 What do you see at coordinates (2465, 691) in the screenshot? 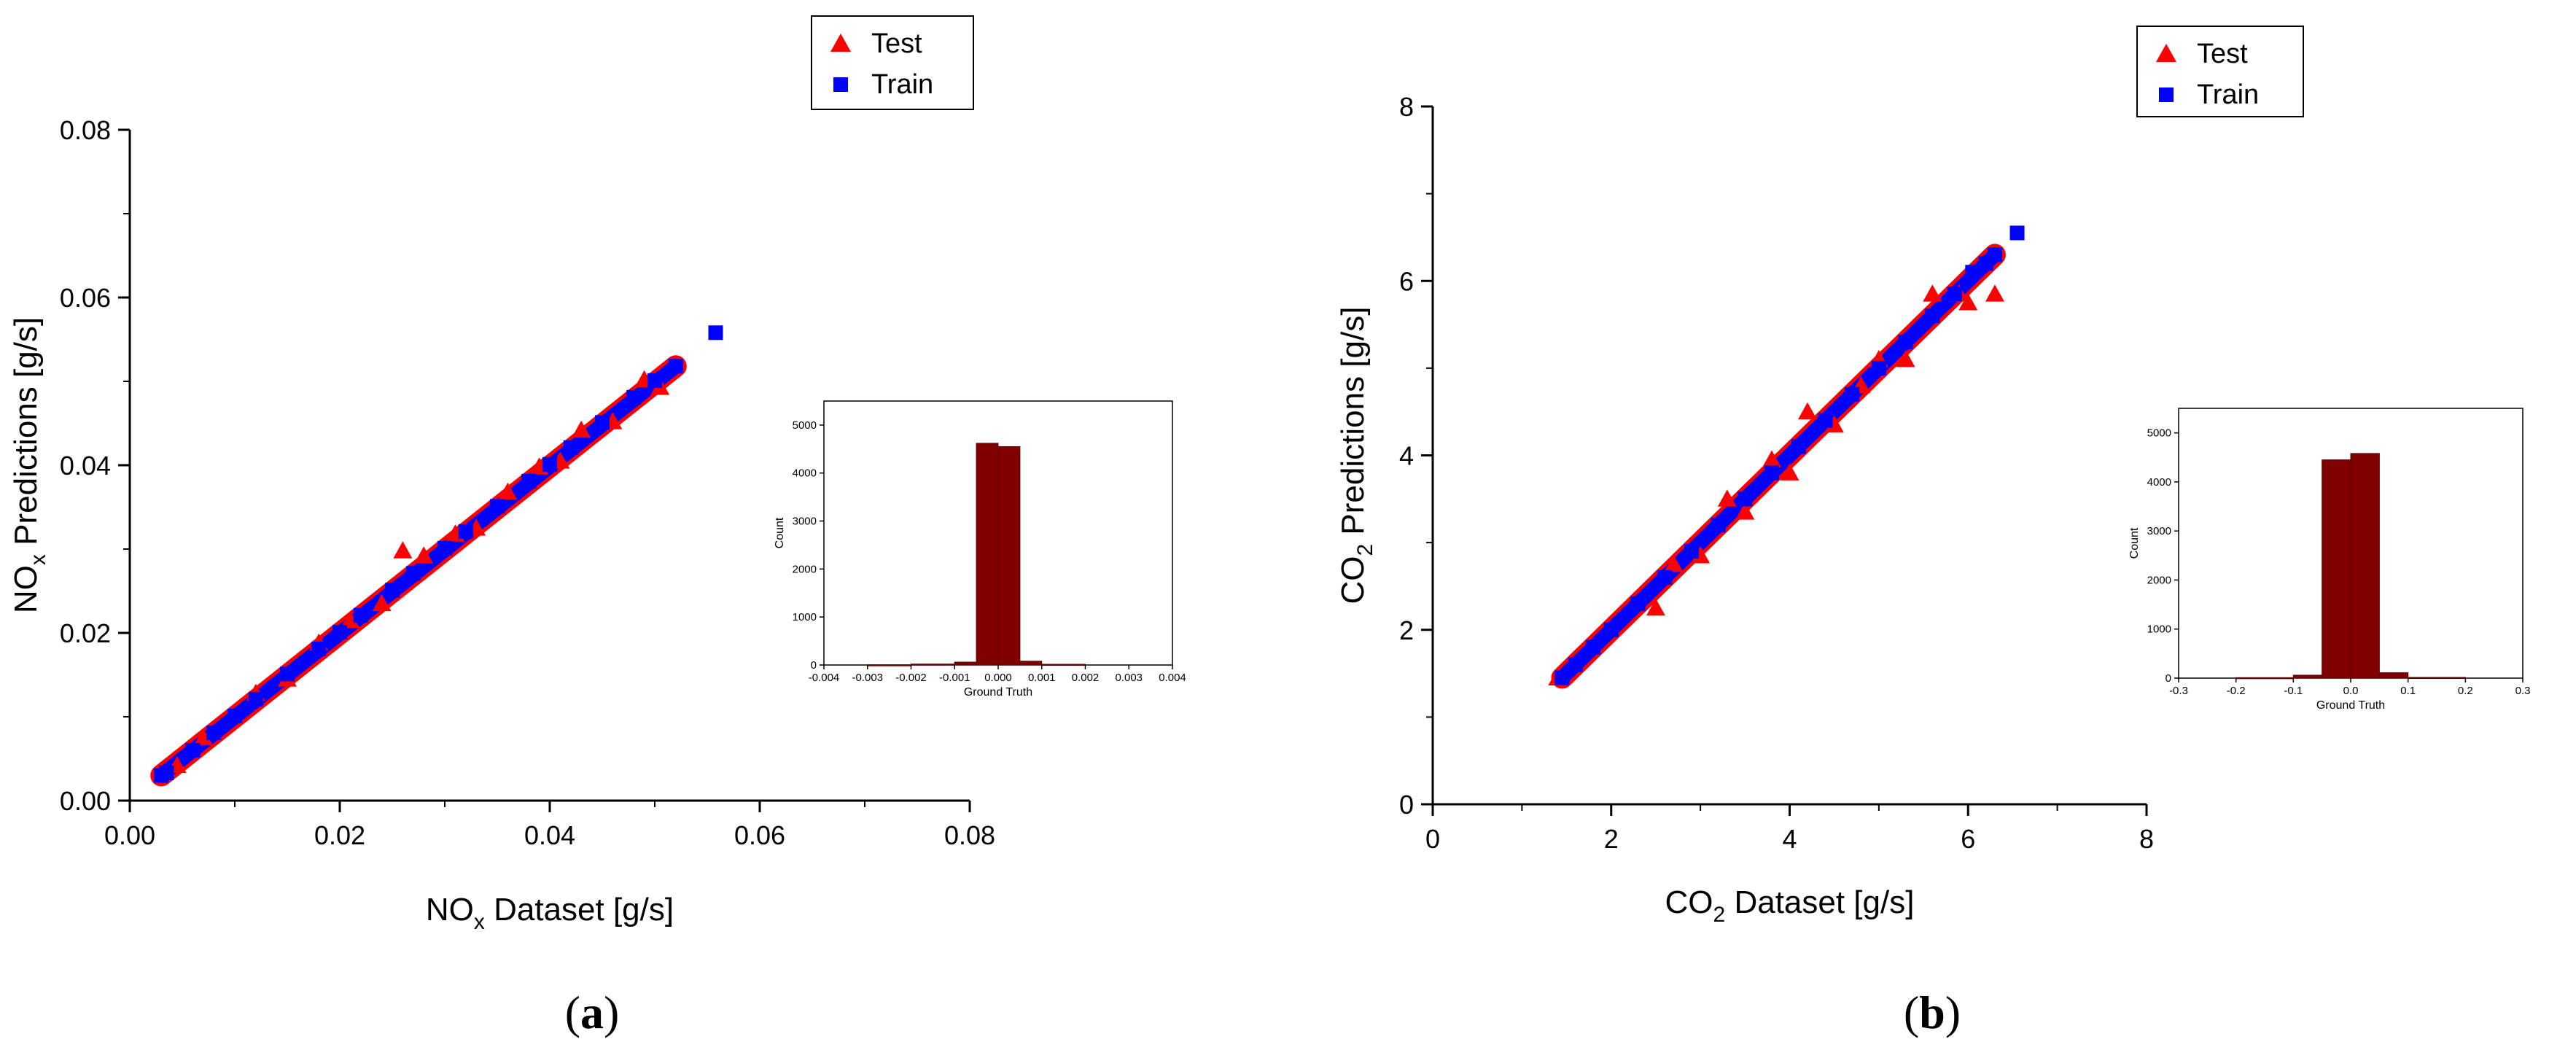
I see `inset-x-tick-label: 0.2` at bounding box center [2465, 691].